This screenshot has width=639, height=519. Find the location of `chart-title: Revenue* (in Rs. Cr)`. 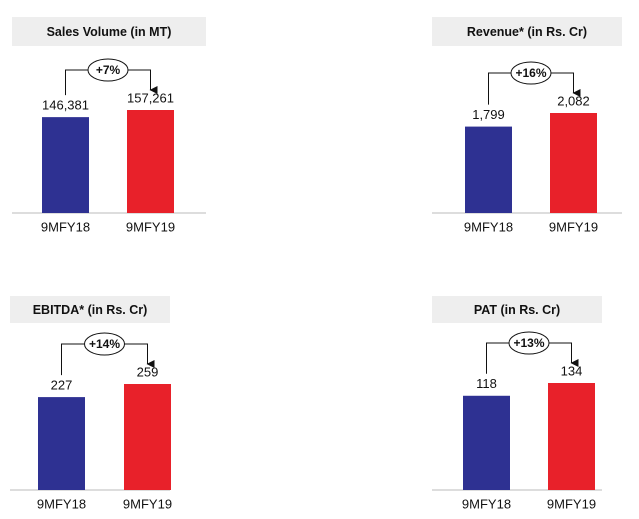

chart-title: Revenue* (in Rs. Cr) is located at coordinates (527, 32).